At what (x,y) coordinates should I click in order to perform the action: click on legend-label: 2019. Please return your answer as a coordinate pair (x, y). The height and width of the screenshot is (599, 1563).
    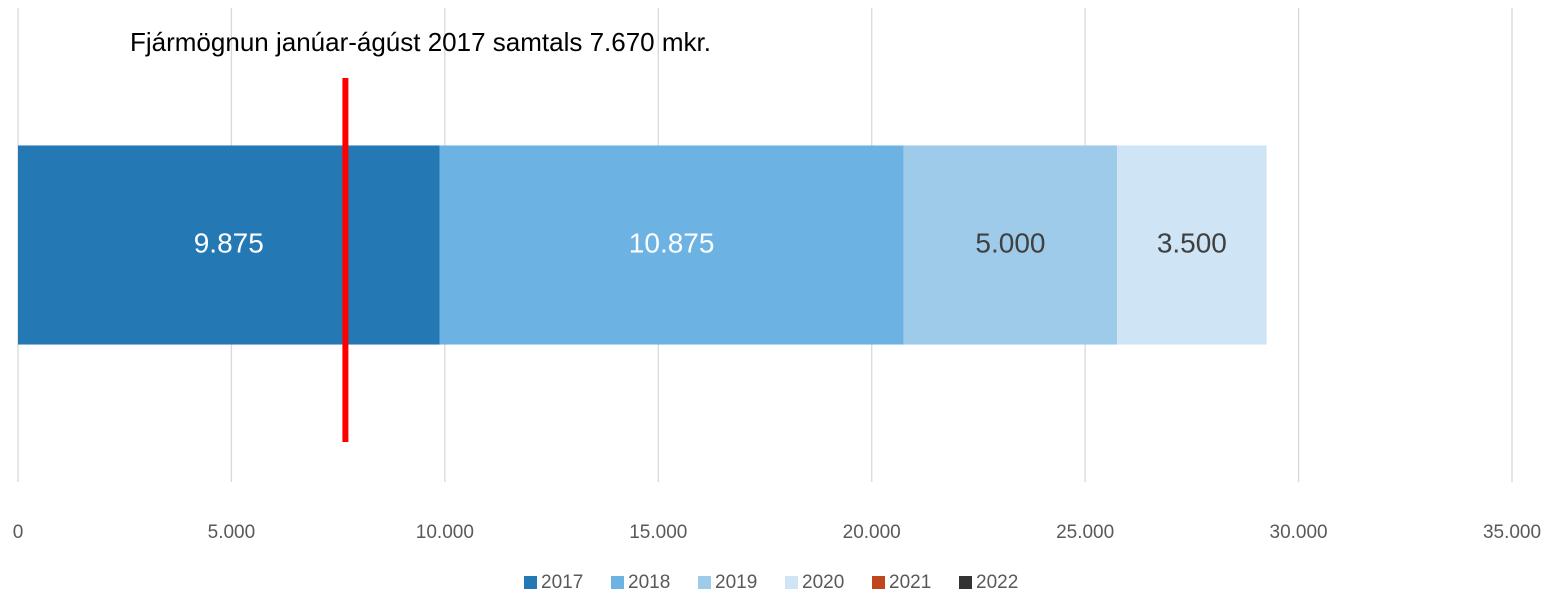
    Looking at the image, I should click on (736, 582).